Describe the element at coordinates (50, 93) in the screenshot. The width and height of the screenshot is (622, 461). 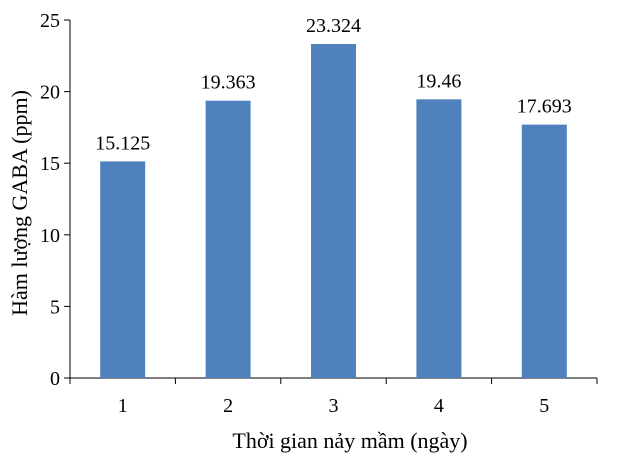
I see `y-tick-label: 20` at that location.